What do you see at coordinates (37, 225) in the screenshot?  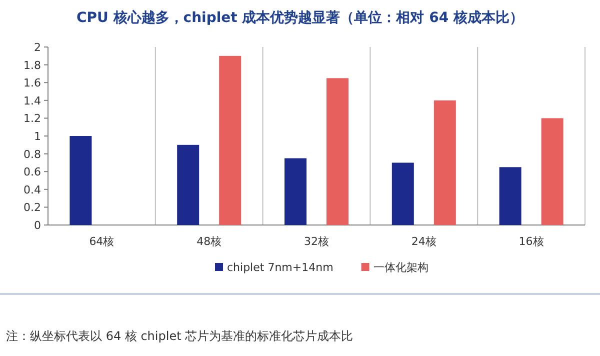 I see `y-tick-label: 0` at bounding box center [37, 225].